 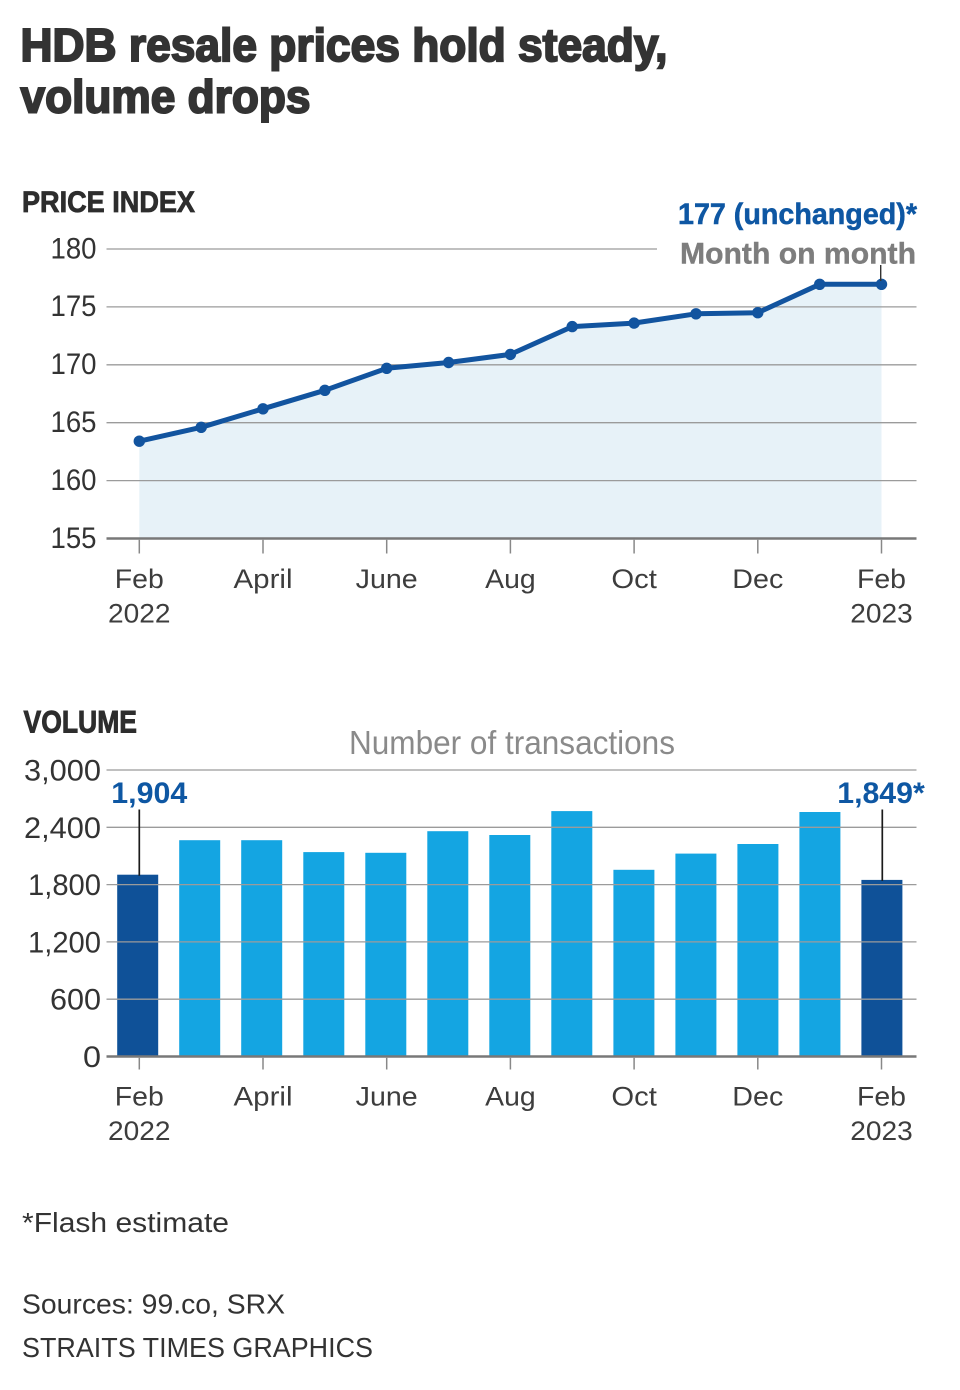 I want to click on svg-text: 180, so click(x=74, y=248).